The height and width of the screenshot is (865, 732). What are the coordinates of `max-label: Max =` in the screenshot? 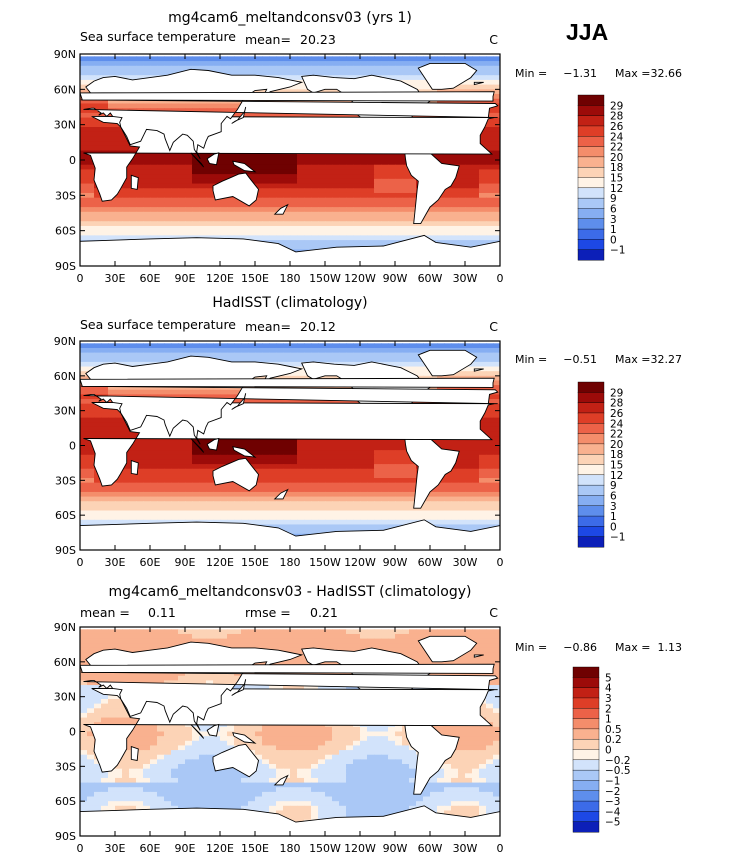 It's located at (632, 359).